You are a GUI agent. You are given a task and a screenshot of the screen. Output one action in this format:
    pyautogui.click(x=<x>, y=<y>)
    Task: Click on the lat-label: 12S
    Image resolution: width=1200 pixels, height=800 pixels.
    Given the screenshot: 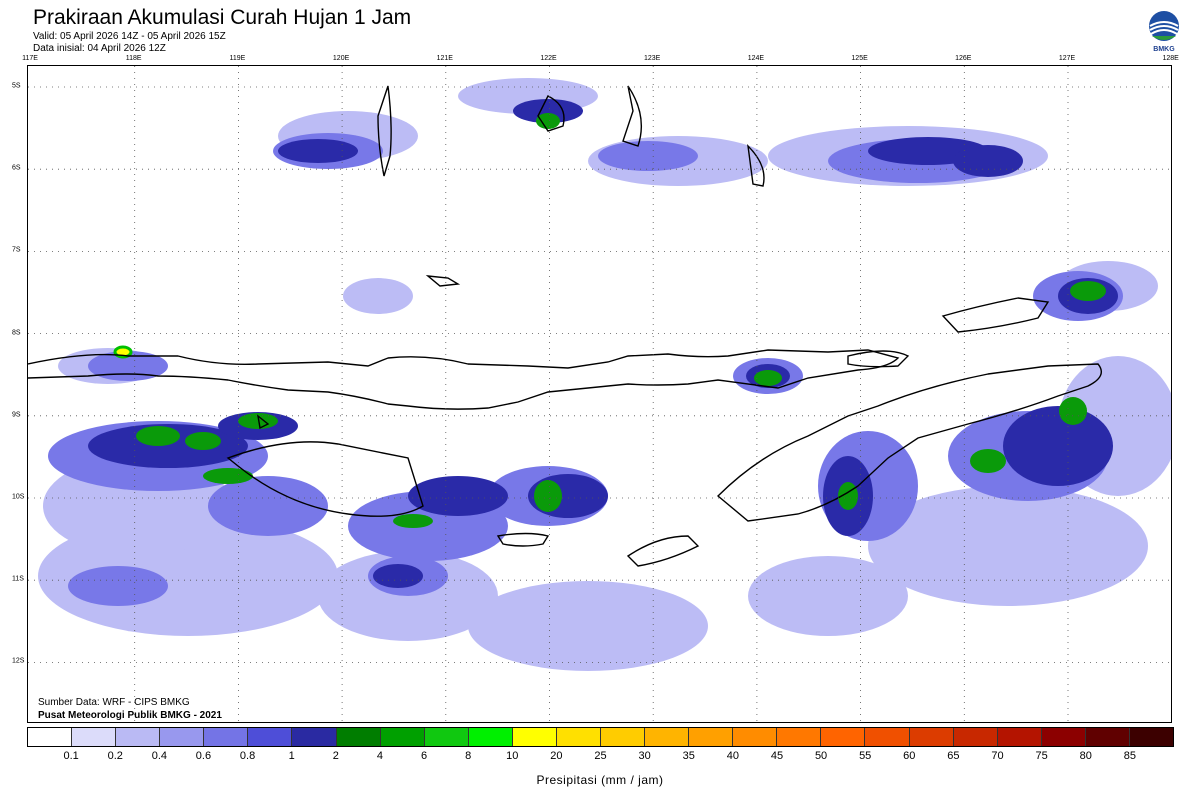 What is the action you would take?
    pyautogui.click(x=18, y=661)
    